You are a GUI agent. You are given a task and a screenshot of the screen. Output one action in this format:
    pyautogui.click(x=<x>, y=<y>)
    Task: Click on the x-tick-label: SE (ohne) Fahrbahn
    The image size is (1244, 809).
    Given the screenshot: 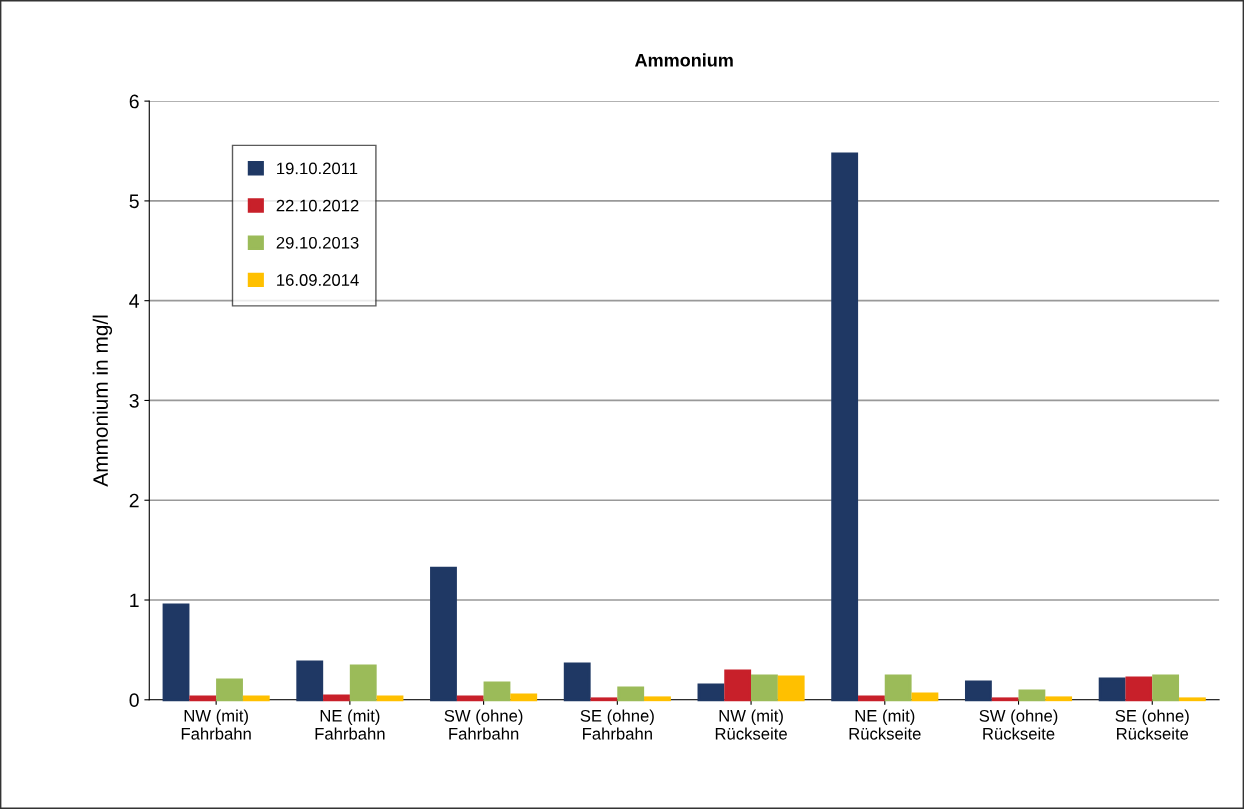 What is the action you would take?
    pyautogui.click(x=617, y=724)
    